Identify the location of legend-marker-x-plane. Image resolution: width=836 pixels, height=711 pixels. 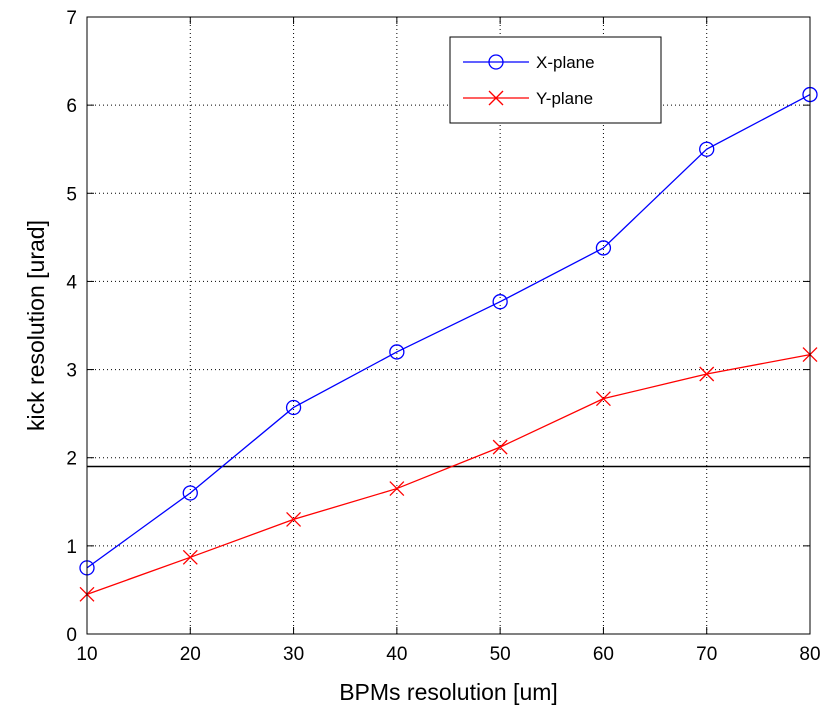
(496, 62).